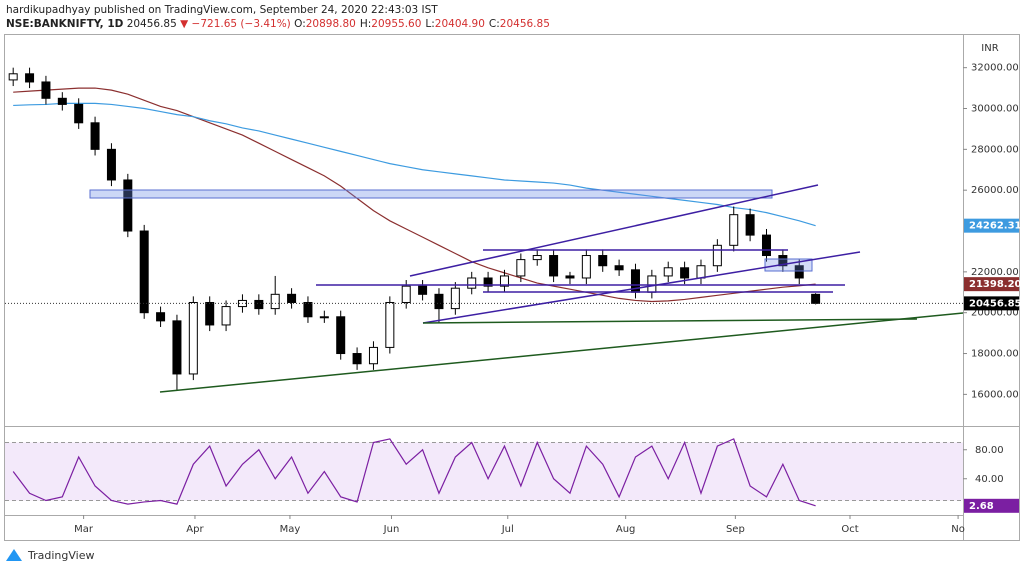  Describe the element at coordinates (431, 194) in the screenshot. I see `zone-box` at that location.